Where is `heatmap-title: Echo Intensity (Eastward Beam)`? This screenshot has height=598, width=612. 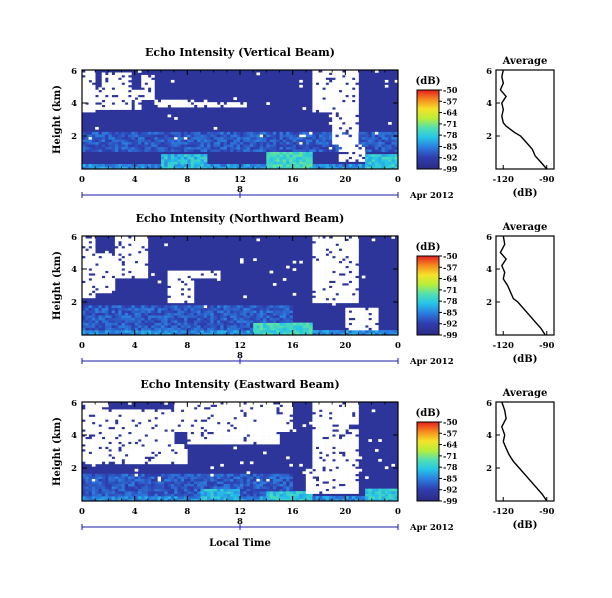
heatmap-title: Echo Intensity (Eastward Beam) is located at coordinates (239, 384).